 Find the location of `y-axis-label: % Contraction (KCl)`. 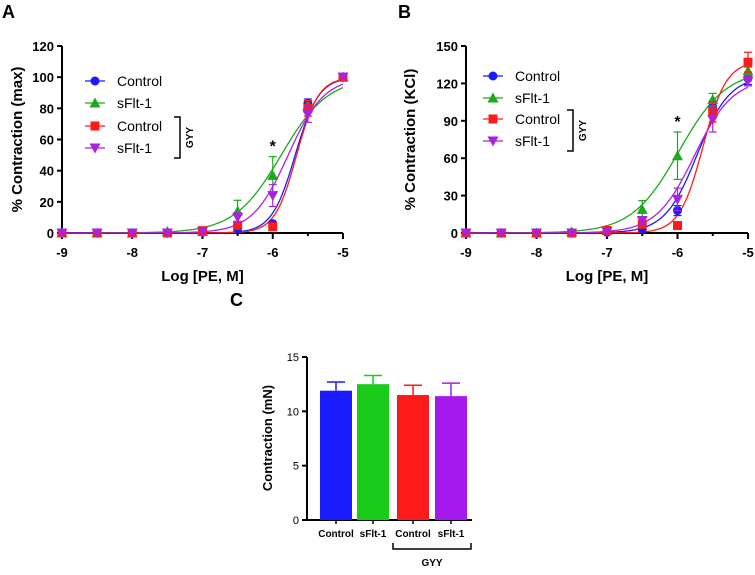

y-axis-label: % Contraction (KCl) is located at coordinates (410, 140).